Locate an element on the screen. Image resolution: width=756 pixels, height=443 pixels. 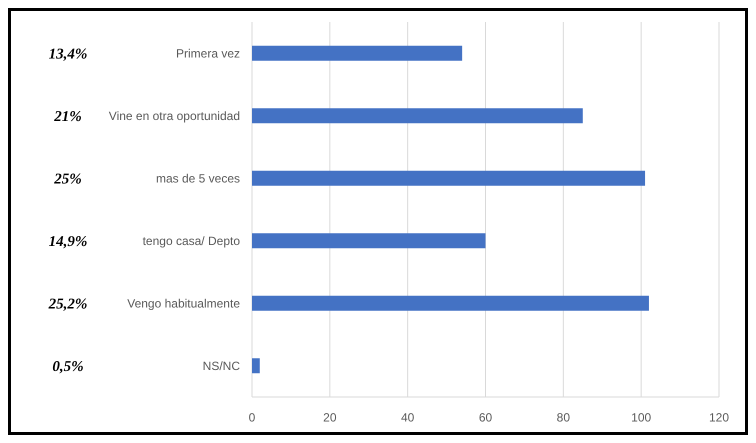
x-tick-label: 0 is located at coordinates (252, 417).